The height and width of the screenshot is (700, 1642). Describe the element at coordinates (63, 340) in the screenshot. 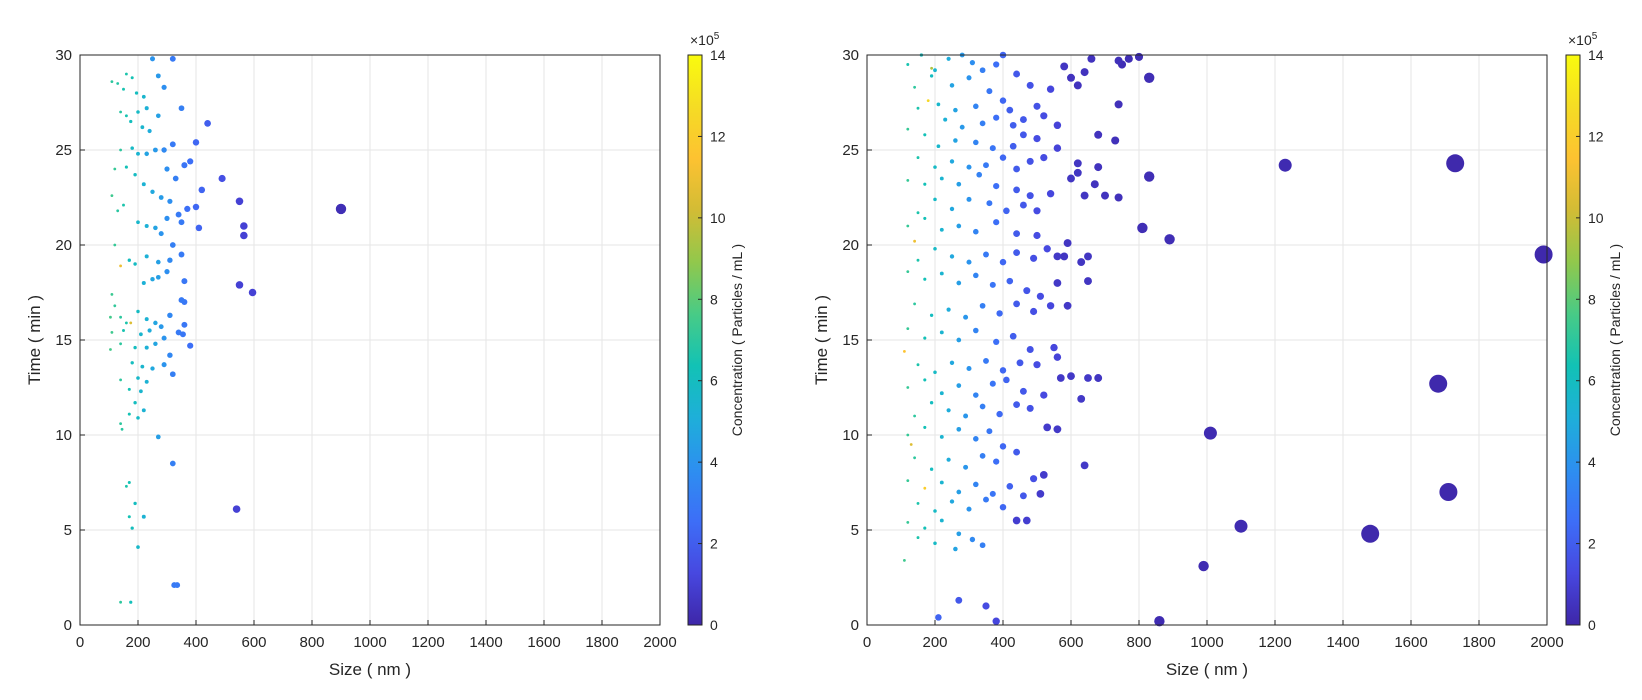

I see `y-tick-label: 15` at that location.